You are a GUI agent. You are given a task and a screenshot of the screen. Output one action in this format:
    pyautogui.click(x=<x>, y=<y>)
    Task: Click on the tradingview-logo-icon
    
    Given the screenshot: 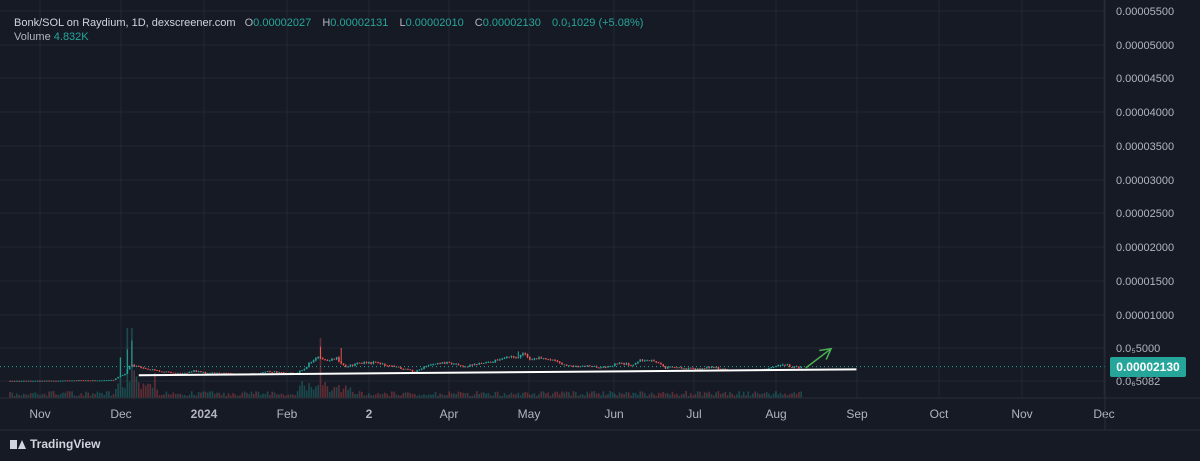 What is the action you would take?
    pyautogui.click(x=18, y=444)
    